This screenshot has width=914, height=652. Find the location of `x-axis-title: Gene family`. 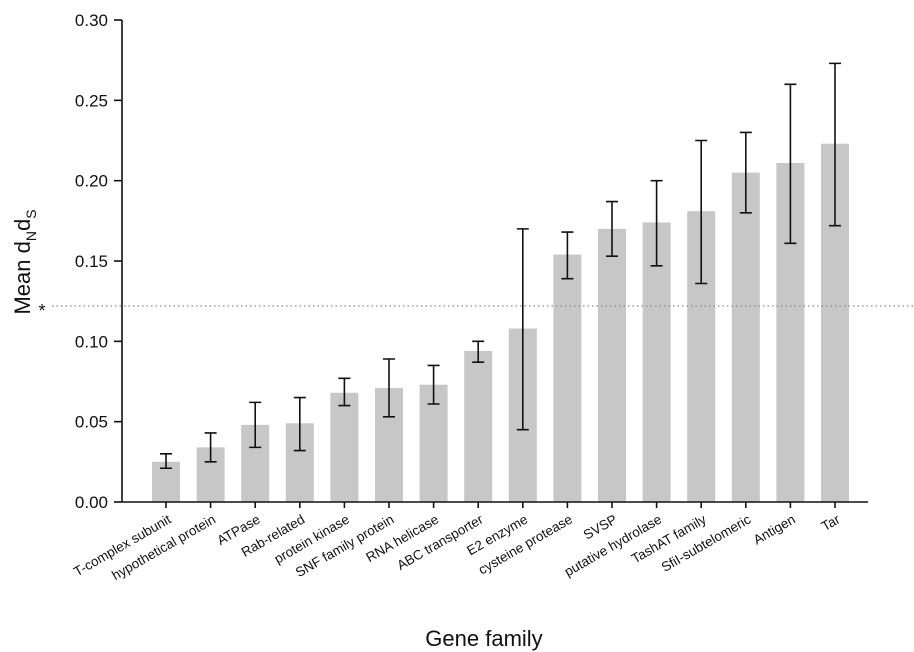

x-axis-title: Gene family is located at coordinates (483, 638).